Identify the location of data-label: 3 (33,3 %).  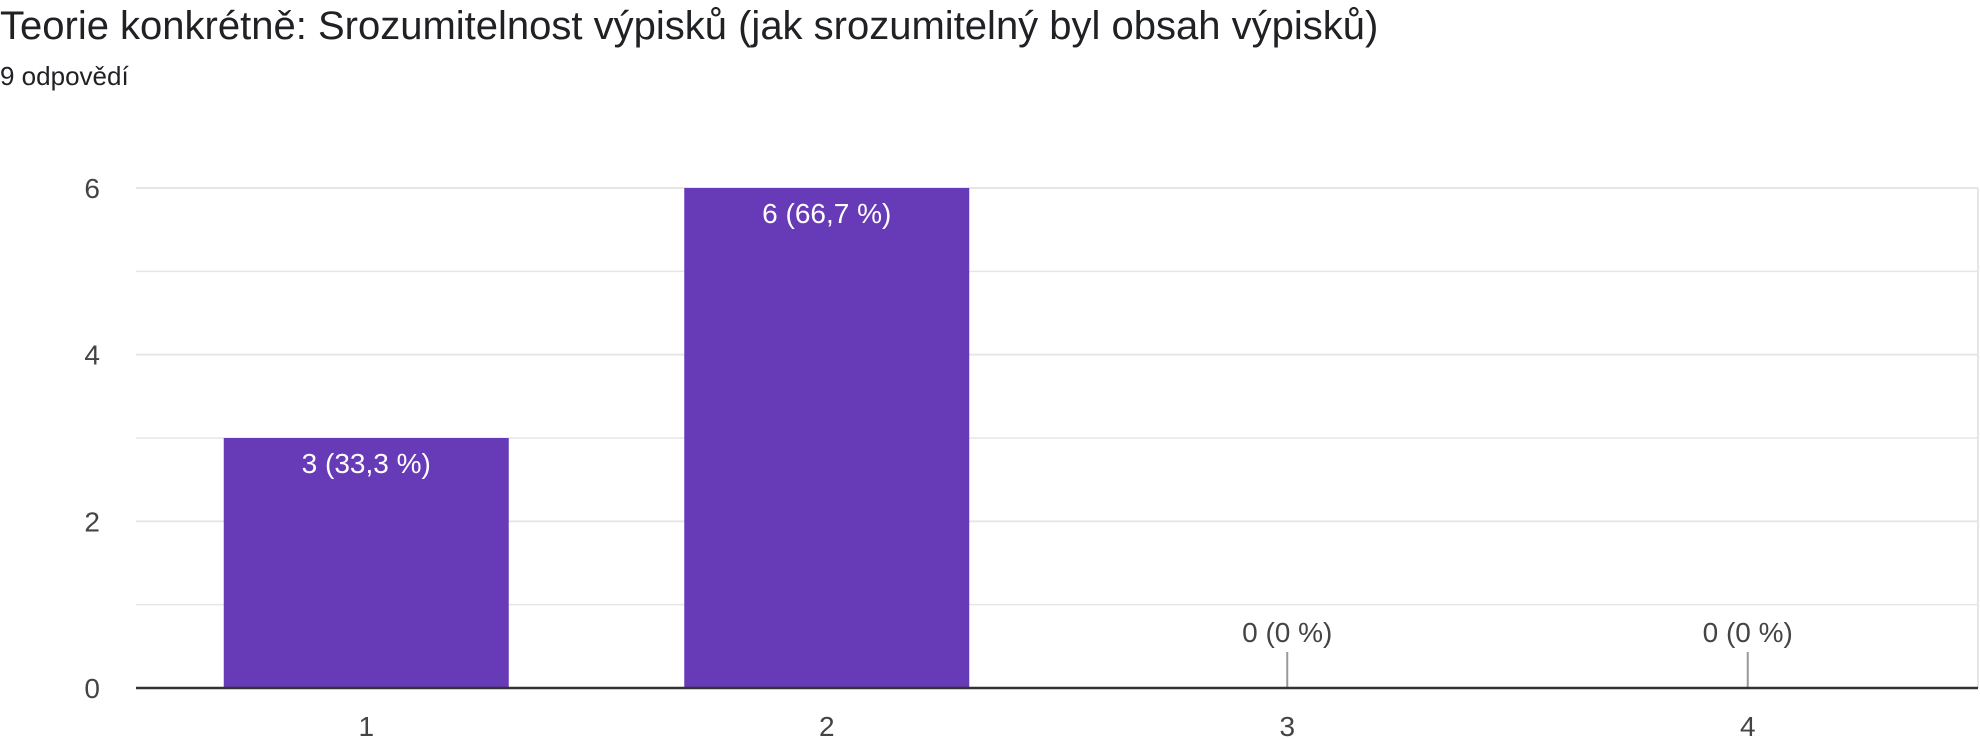
(366, 463).